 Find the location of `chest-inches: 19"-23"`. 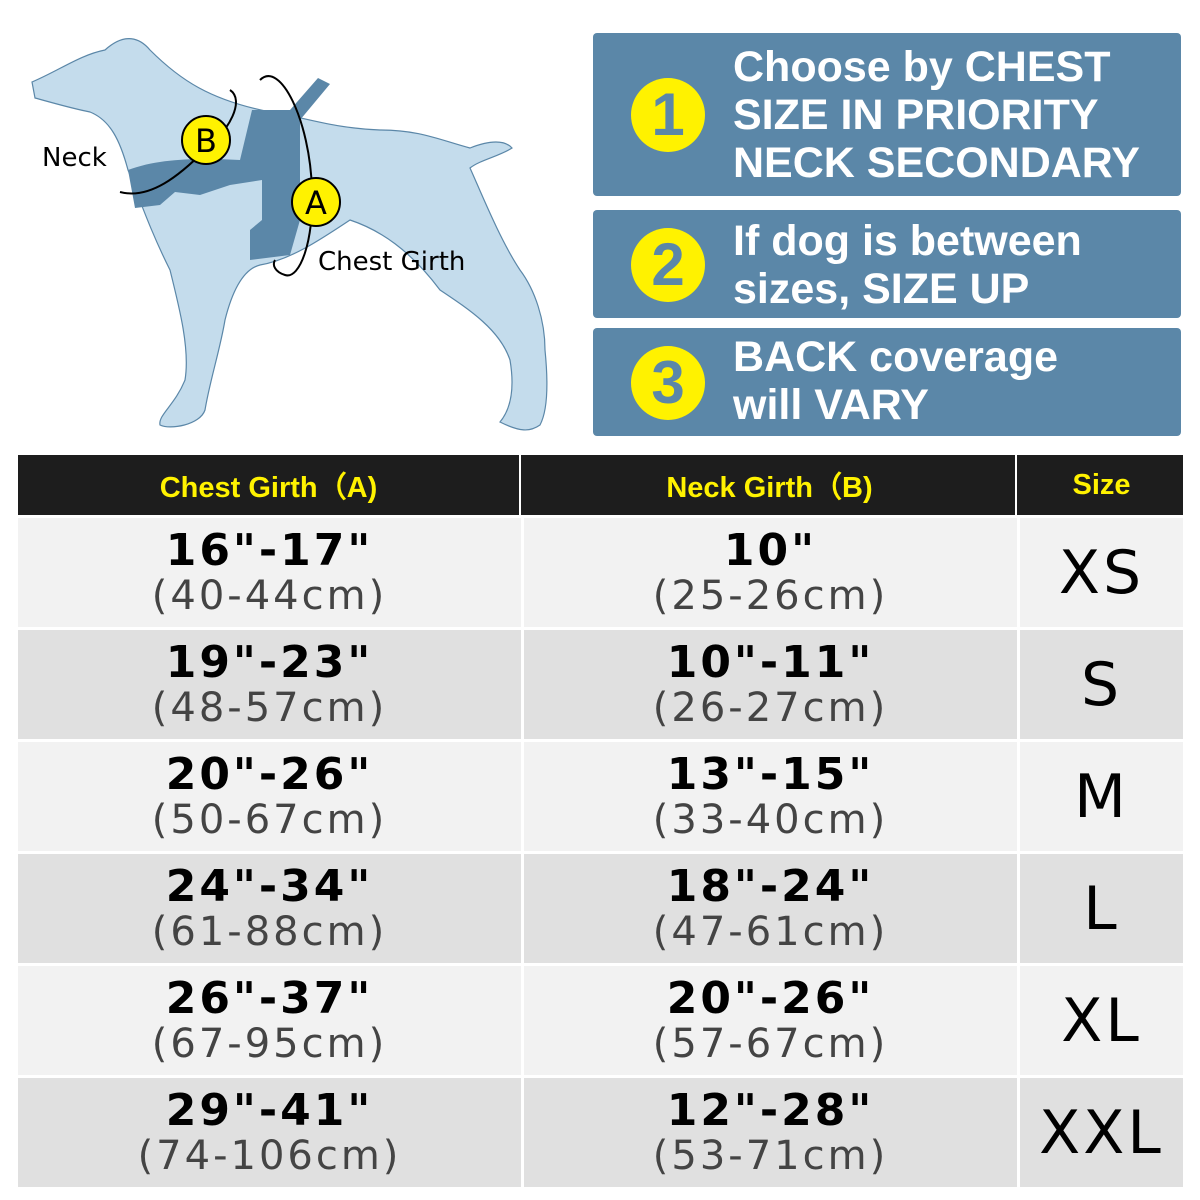

chest-inches: 19"-23" is located at coordinates (269, 662).